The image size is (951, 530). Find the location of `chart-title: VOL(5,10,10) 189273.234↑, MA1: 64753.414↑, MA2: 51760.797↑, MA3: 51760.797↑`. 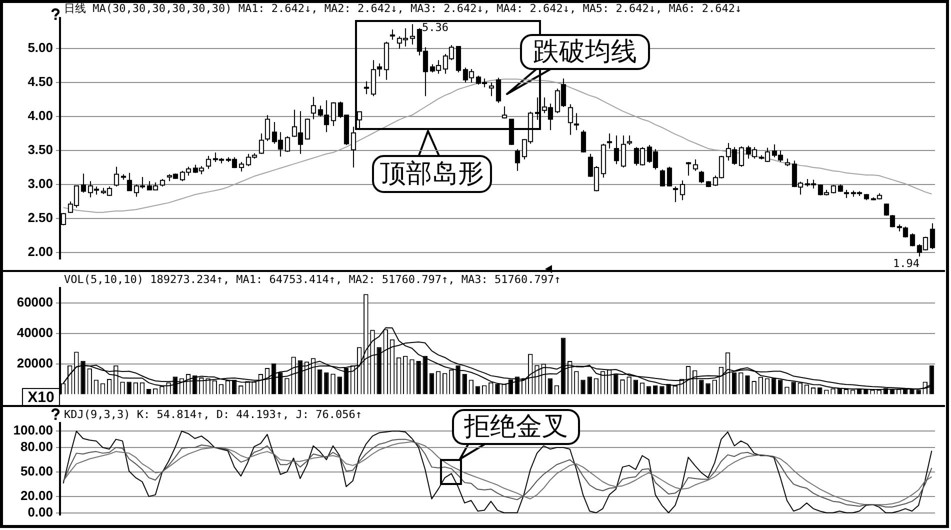

chart-title: VOL(5,10,10) 189273.234↑, MA1: 64753.414↑, MA2: 51760.797↑, MA3: 51760.797↑ is located at coordinates (312, 279).